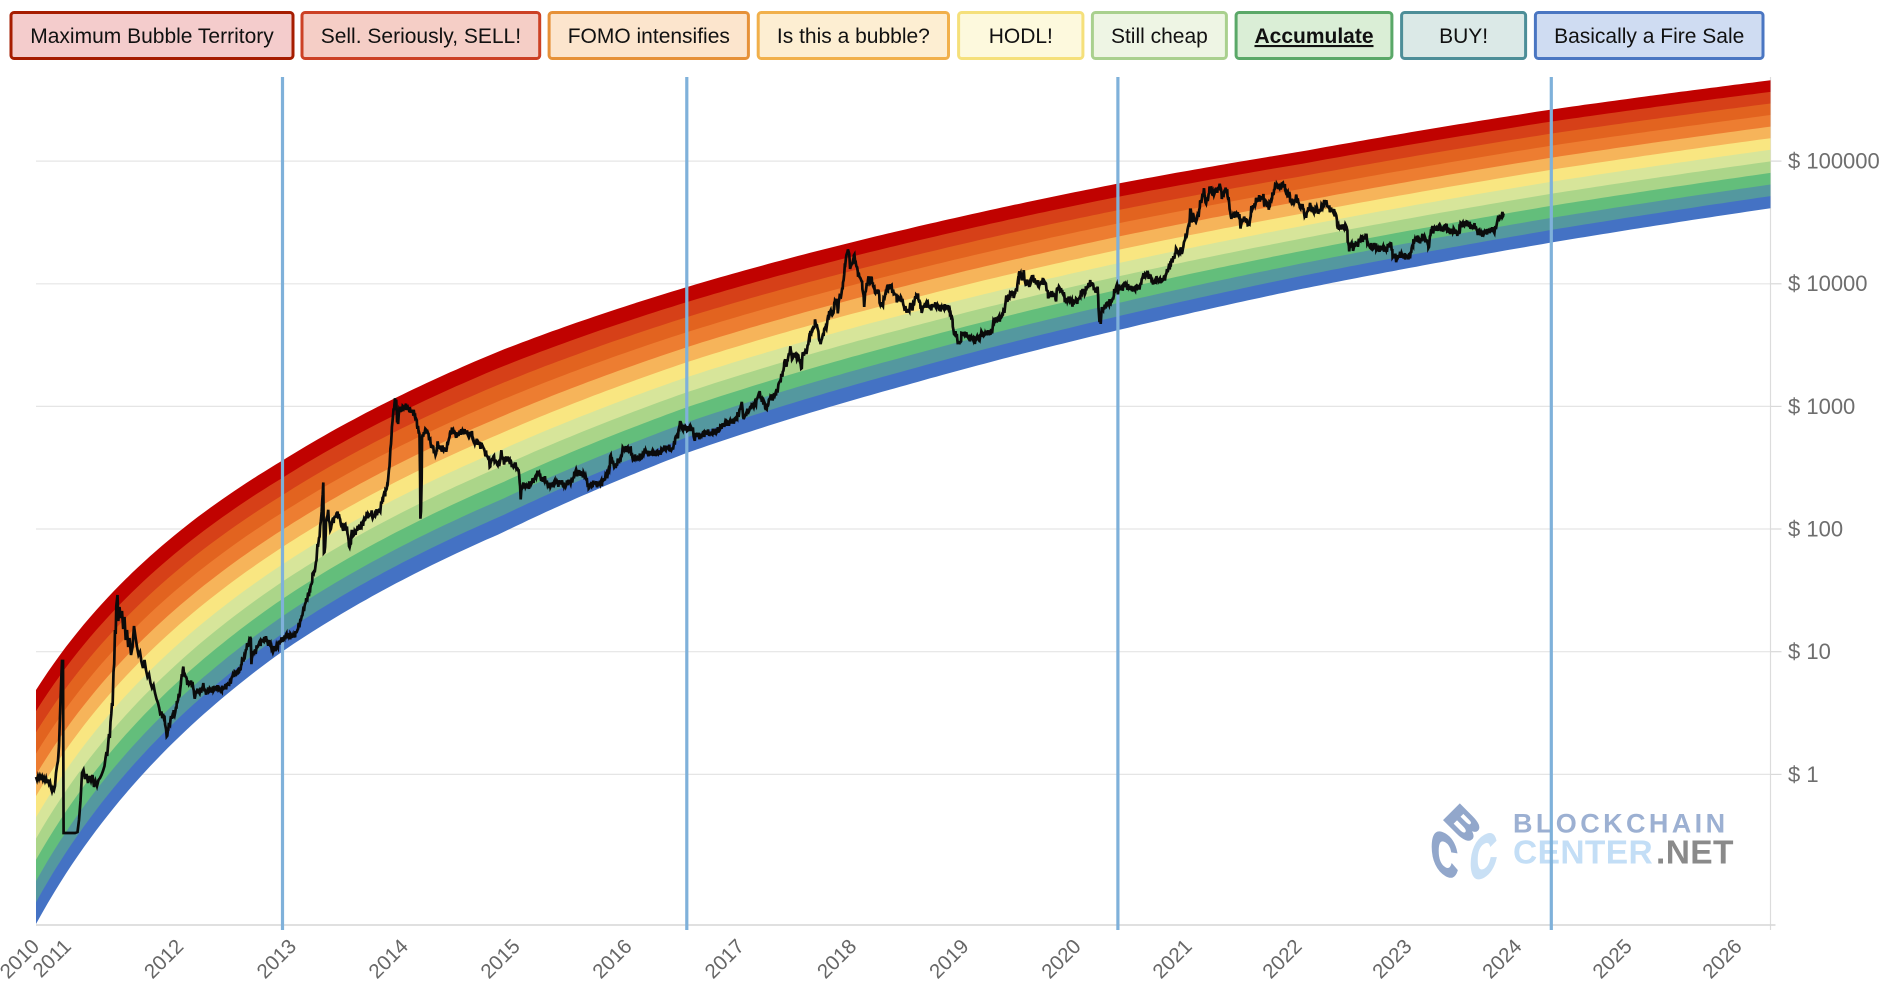 This screenshot has width=1881, height=999. I want to click on svg-text: $ 1000, so click(1821, 406).